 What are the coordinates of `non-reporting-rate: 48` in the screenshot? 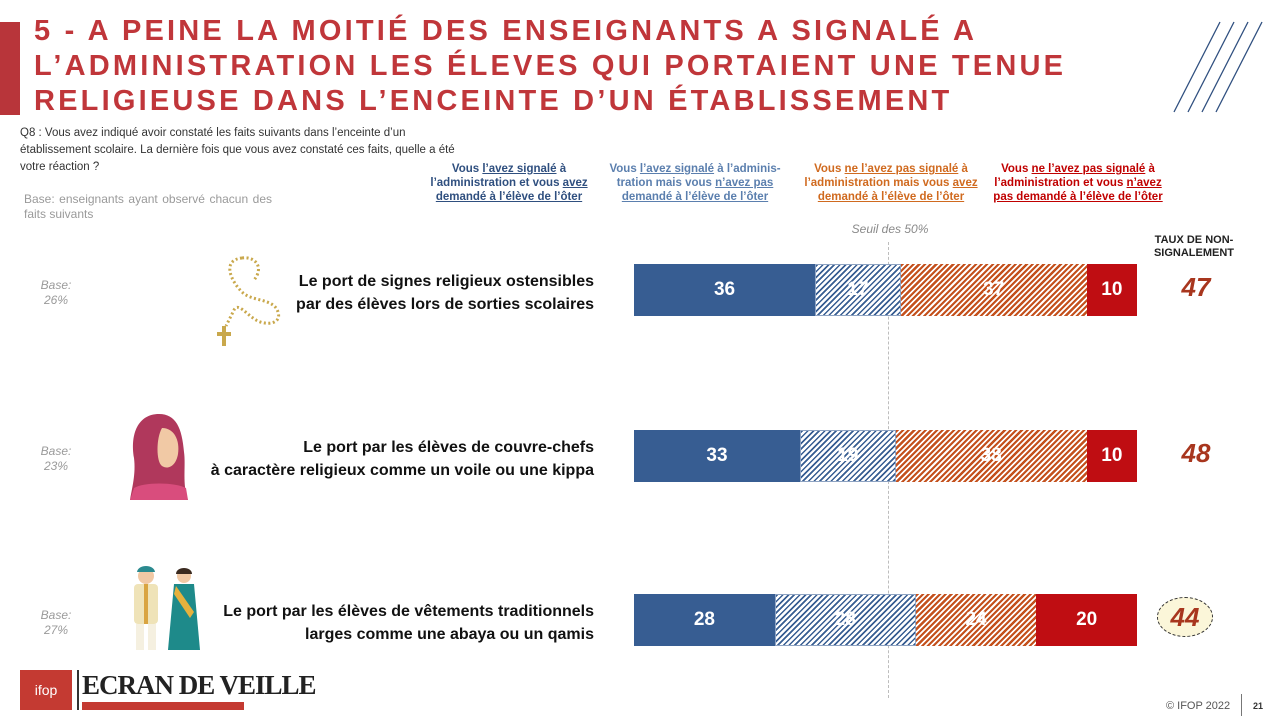 It's located at (1196, 453).